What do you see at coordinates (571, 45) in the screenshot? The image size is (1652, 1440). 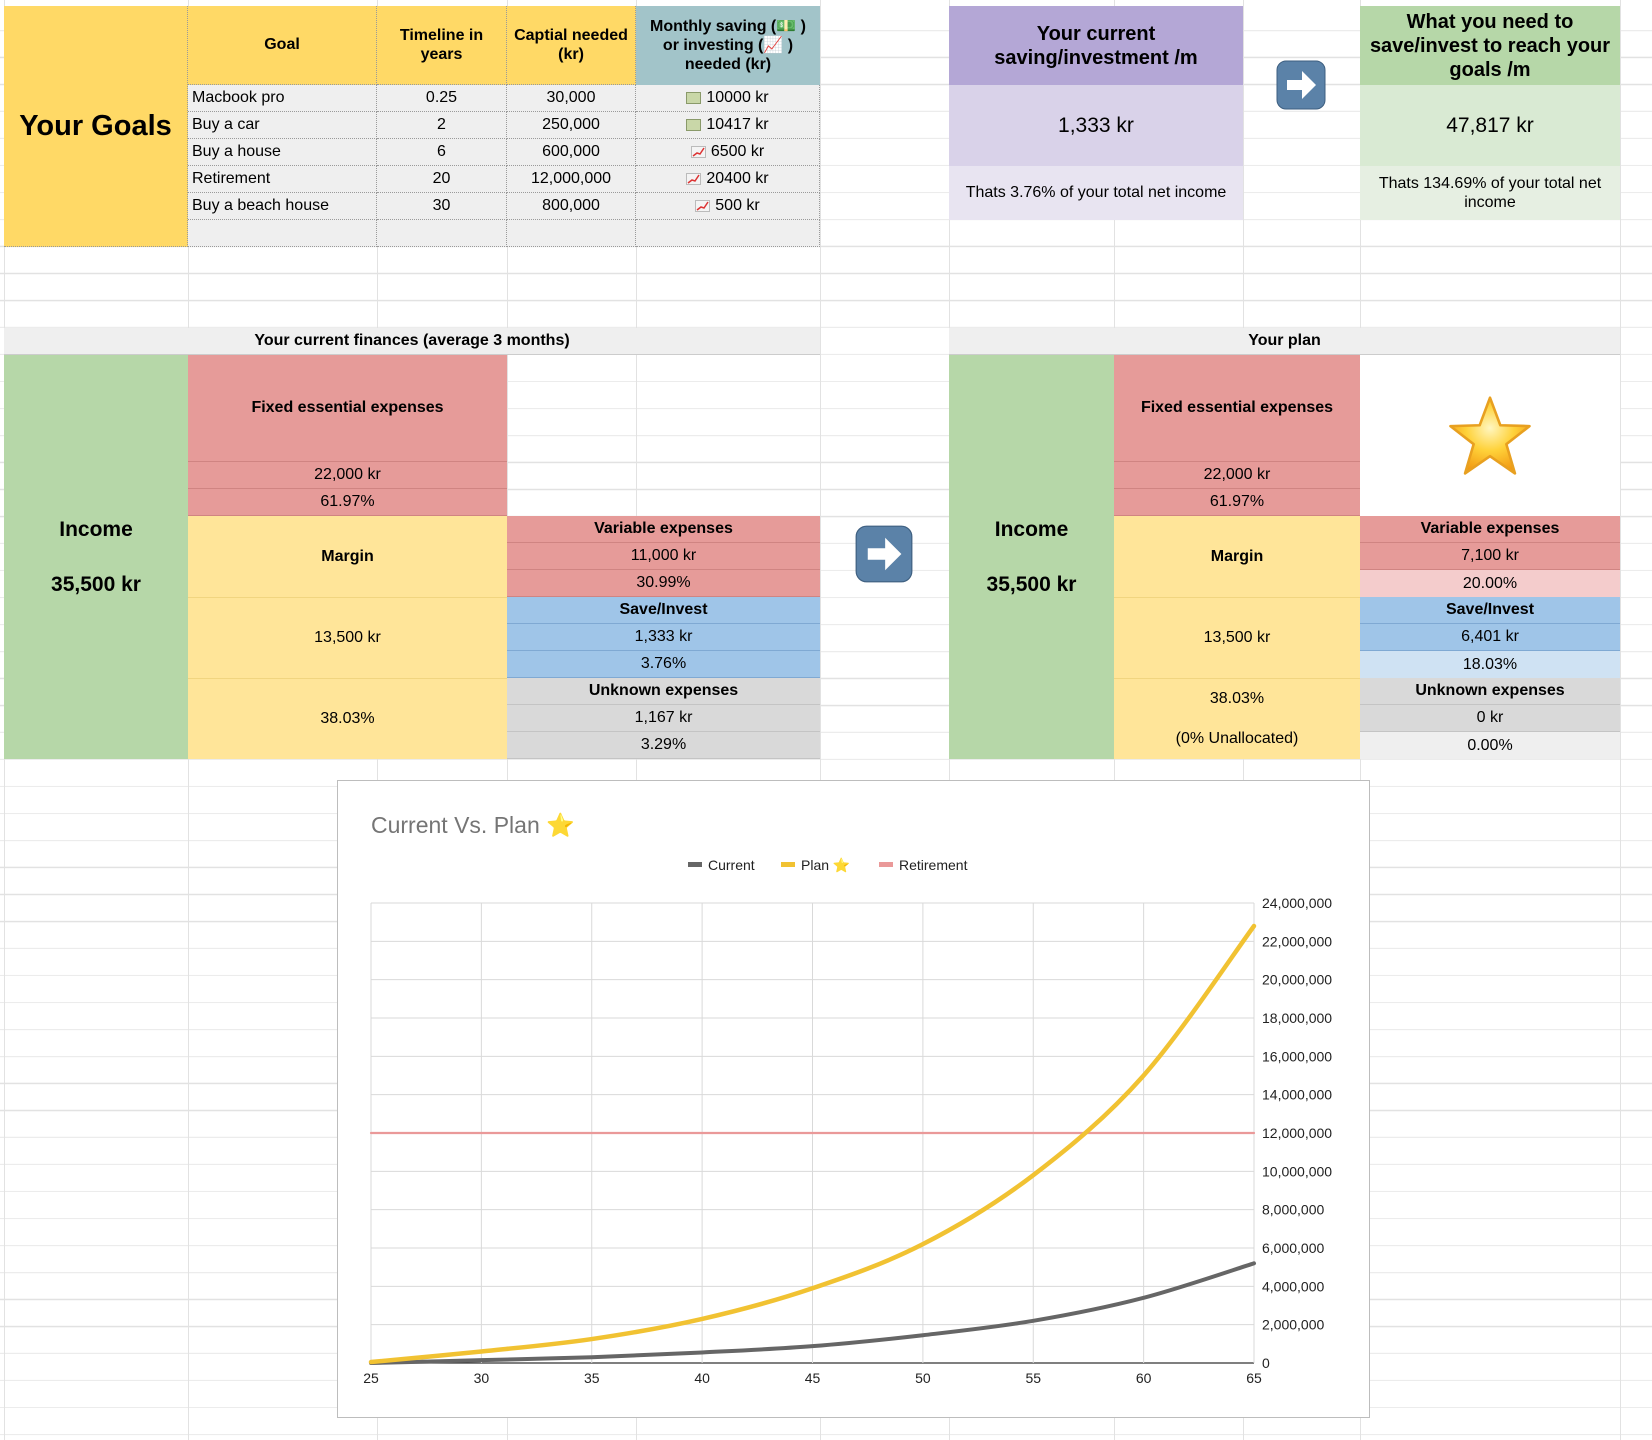 I see `header-capital: Captial needed (kr)` at bounding box center [571, 45].